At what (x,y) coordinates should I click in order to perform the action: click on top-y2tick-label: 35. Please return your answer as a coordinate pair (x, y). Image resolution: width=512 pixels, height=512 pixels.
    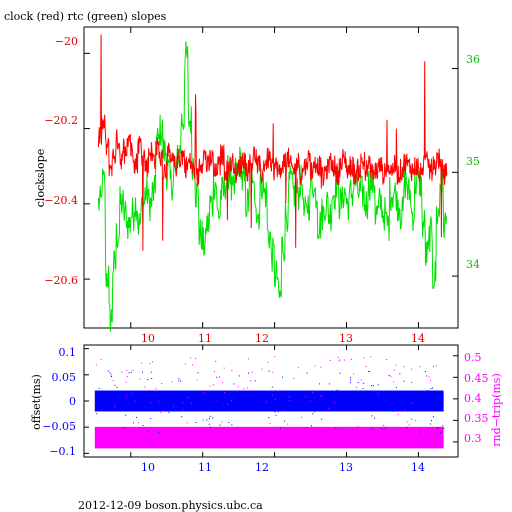
    Looking at the image, I should click on (473, 161).